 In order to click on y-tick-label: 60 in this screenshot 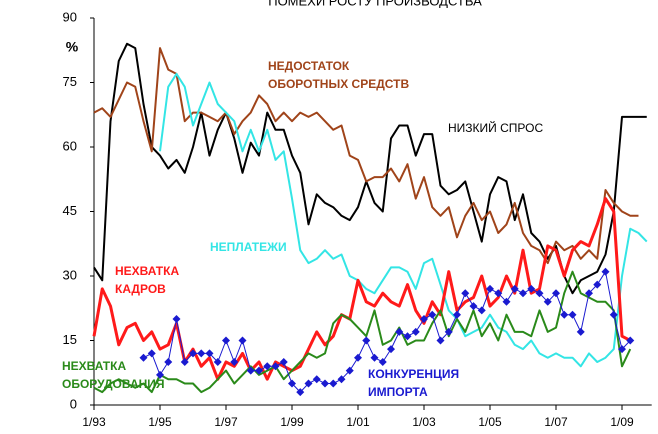, I will do `click(70, 145)`.